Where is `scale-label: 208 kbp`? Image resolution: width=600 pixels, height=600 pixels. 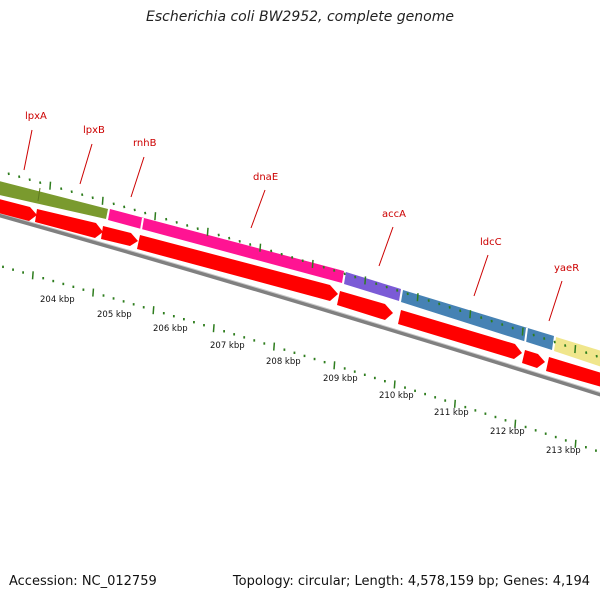
scale-label: 208 kbp is located at coordinates (283, 362).